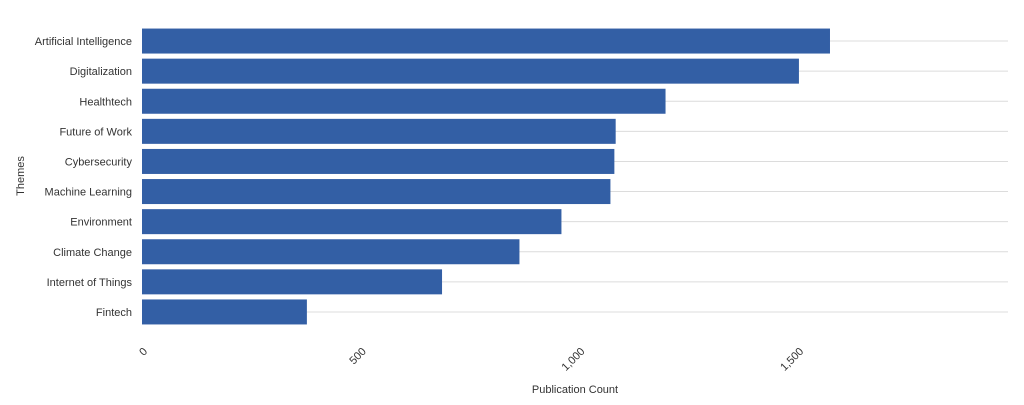 The image size is (1024, 405). What do you see at coordinates (792, 360) in the screenshot?
I see `x-tick-label: 1,500` at bounding box center [792, 360].